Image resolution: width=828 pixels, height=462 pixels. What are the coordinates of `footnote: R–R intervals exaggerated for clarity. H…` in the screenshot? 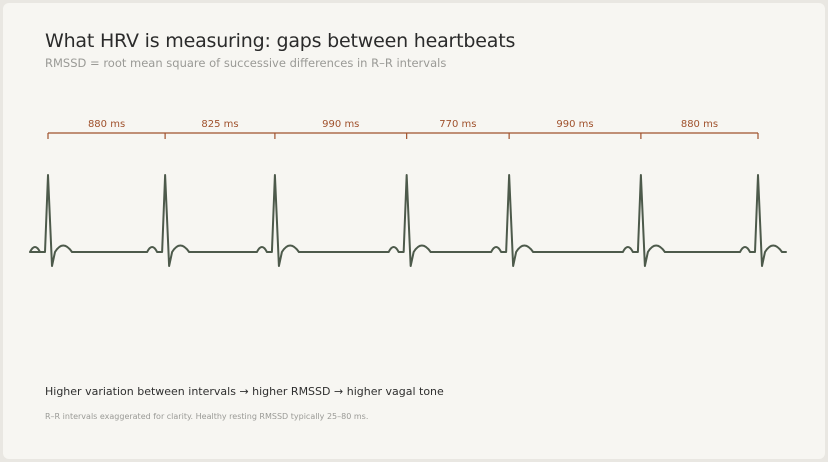 It's located at (207, 416).